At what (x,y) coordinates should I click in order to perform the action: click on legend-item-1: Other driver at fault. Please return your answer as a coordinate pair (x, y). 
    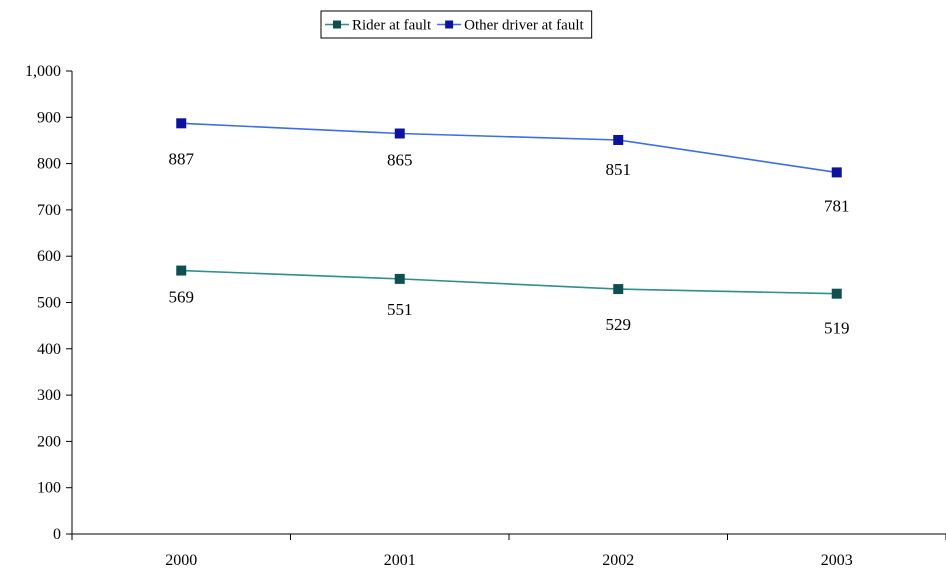
    Looking at the image, I should click on (511, 26).